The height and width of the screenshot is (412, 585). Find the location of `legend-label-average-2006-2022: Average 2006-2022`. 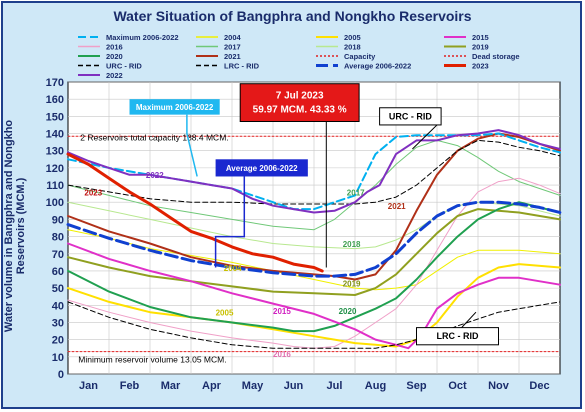

legend-label-average-2006-2022: Average 2006-2022 is located at coordinates (377, 66).